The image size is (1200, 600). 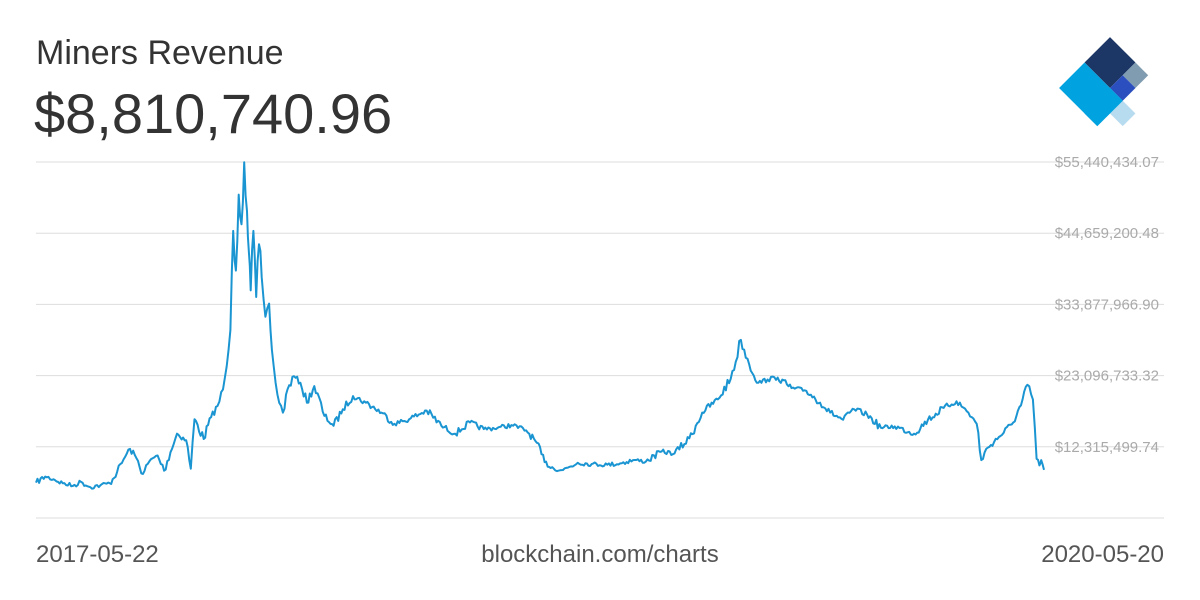 I want to click on y-tick-label: $55,440,434.07, so click(x=1107, y=162).